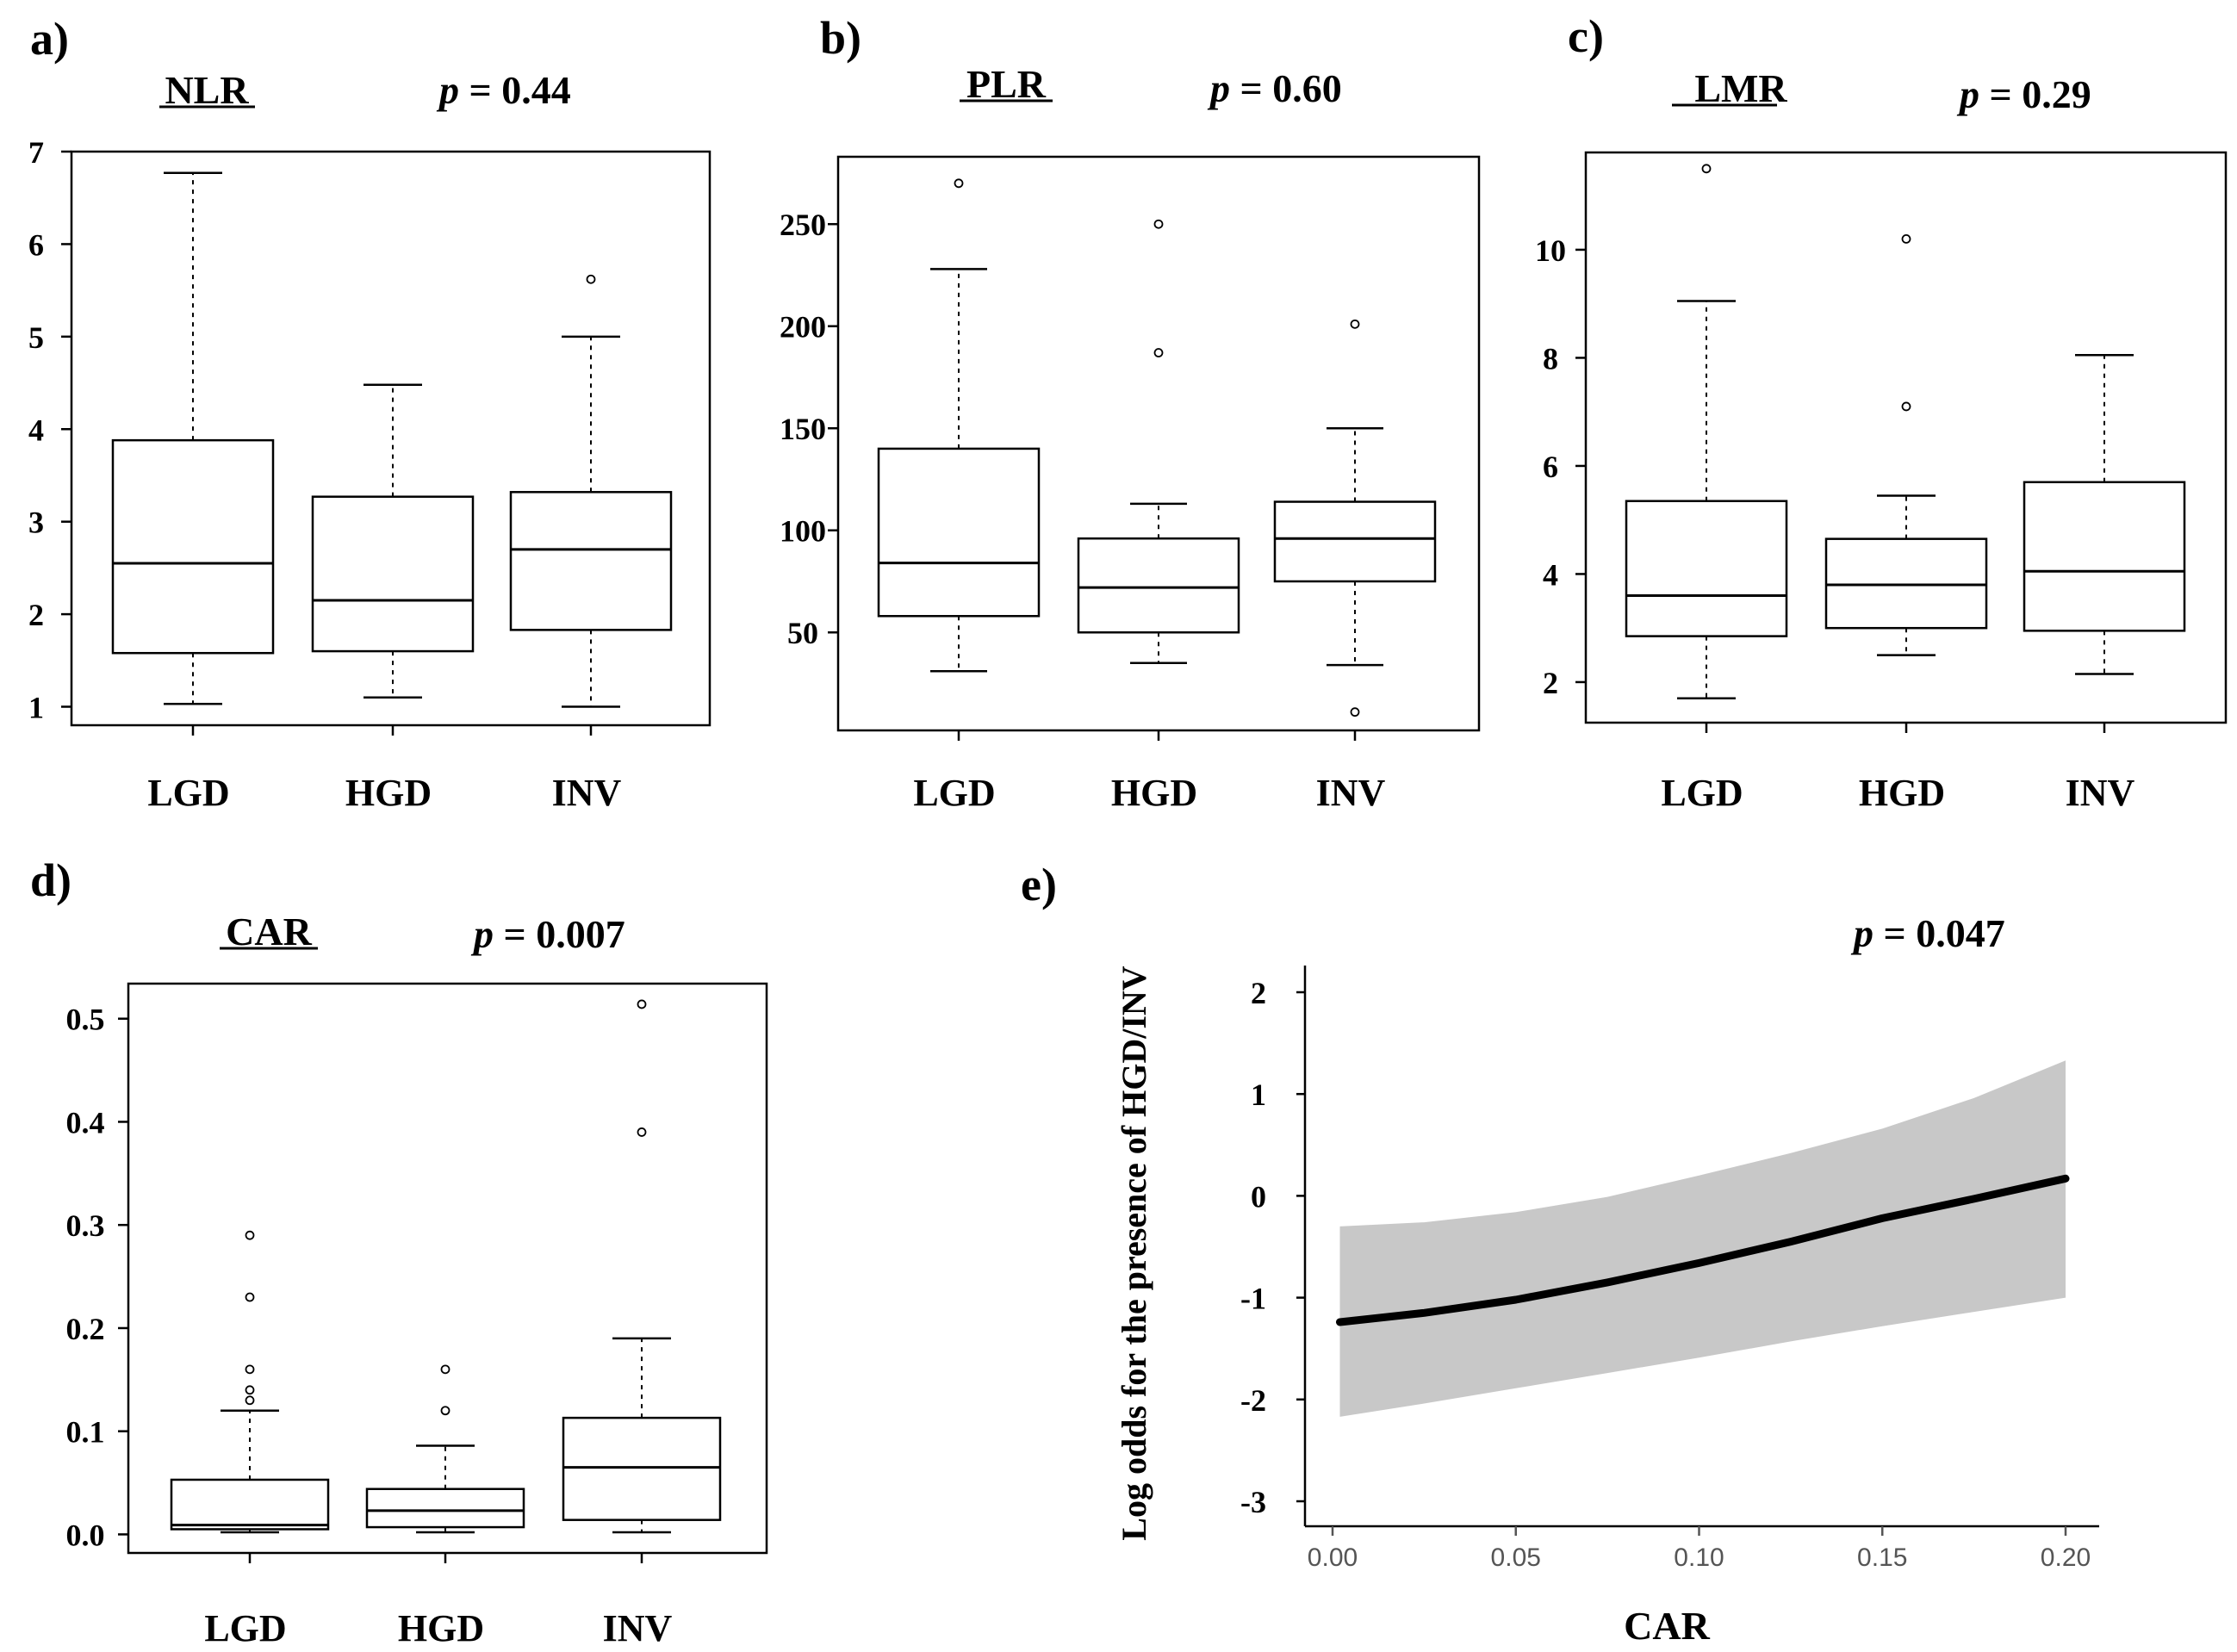 The image size is (2237, 1652). What do you see at coordinates (1253, 1299) in the screenshot?
I see `y-tick-label: -1` at bounding box center [1253, 1299].